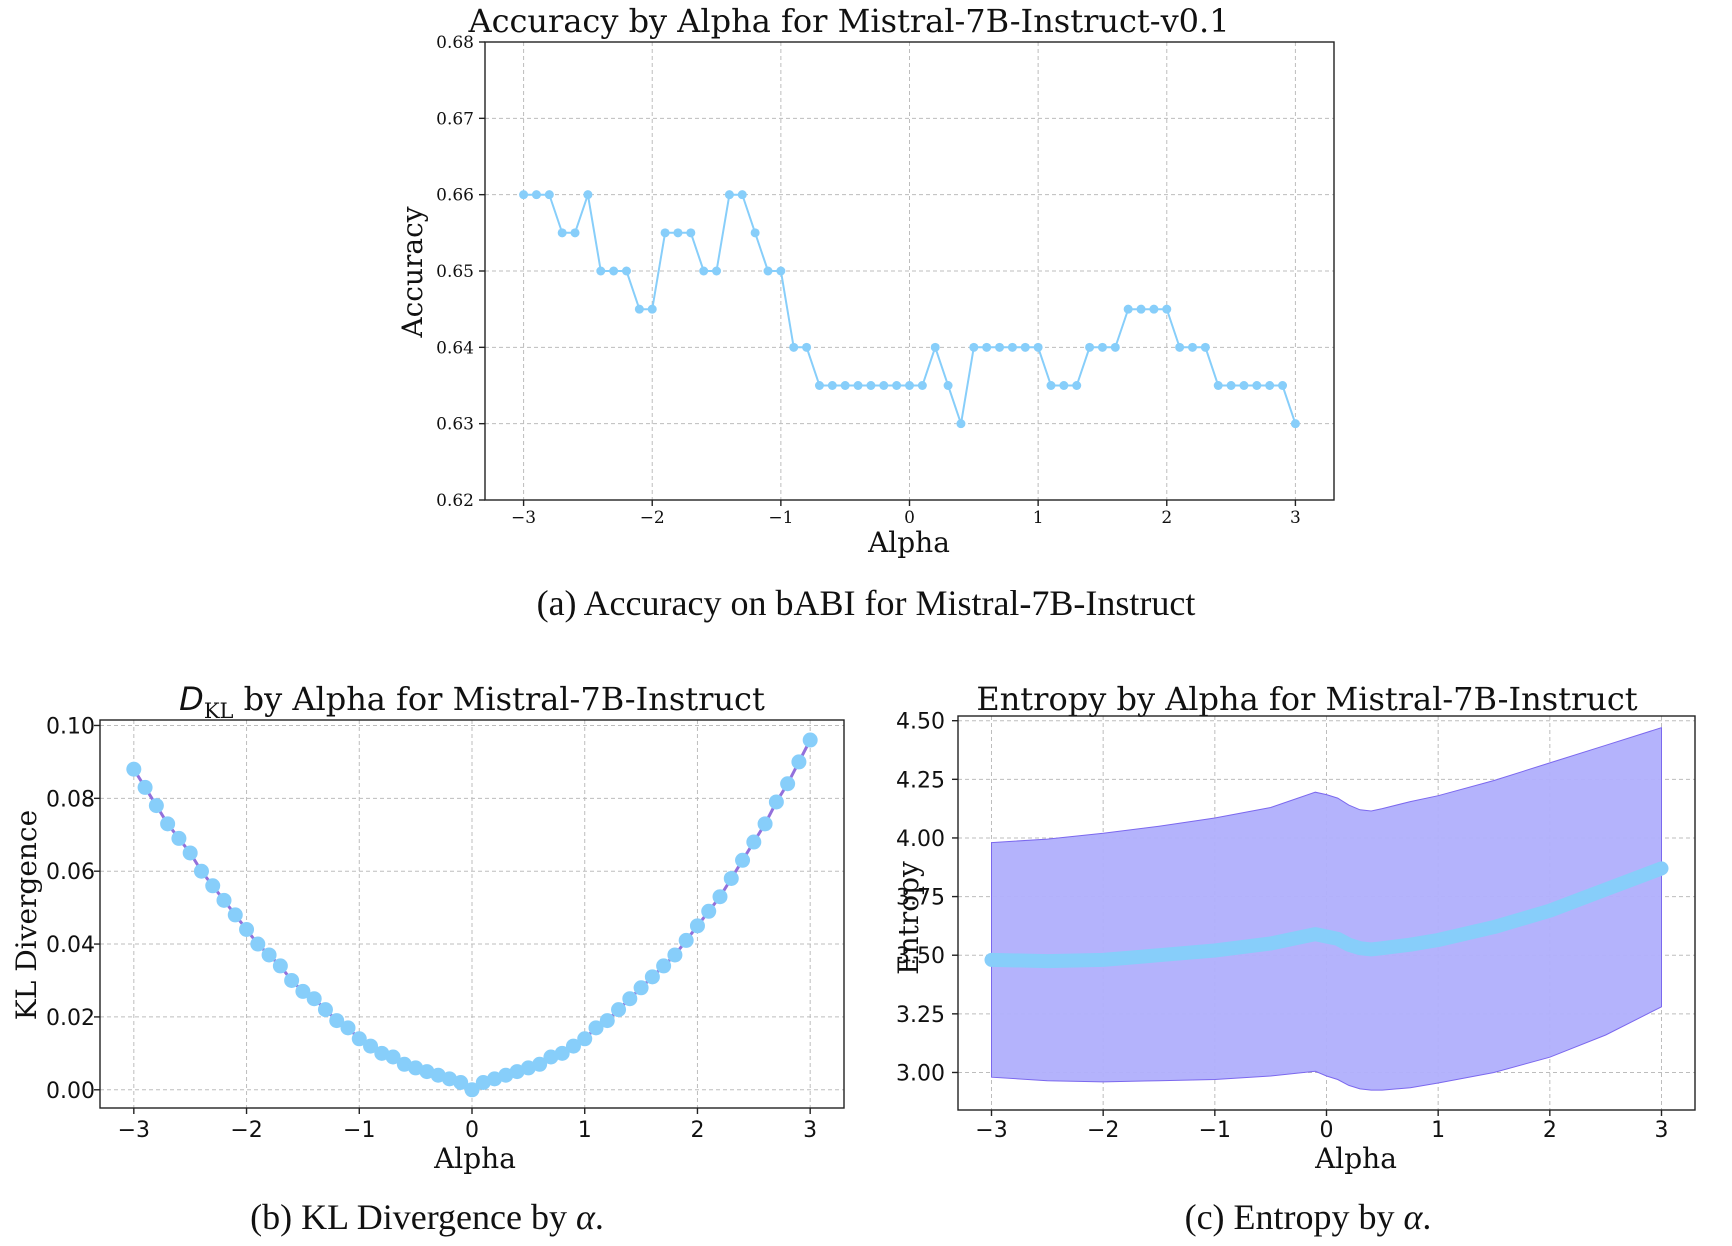 The width and height of the screenshot is (1732, 1246). Describe the element at coordinates (920, 1073) in the screenshot. I see `entropy-y-tick-label: 3.00` at that location.